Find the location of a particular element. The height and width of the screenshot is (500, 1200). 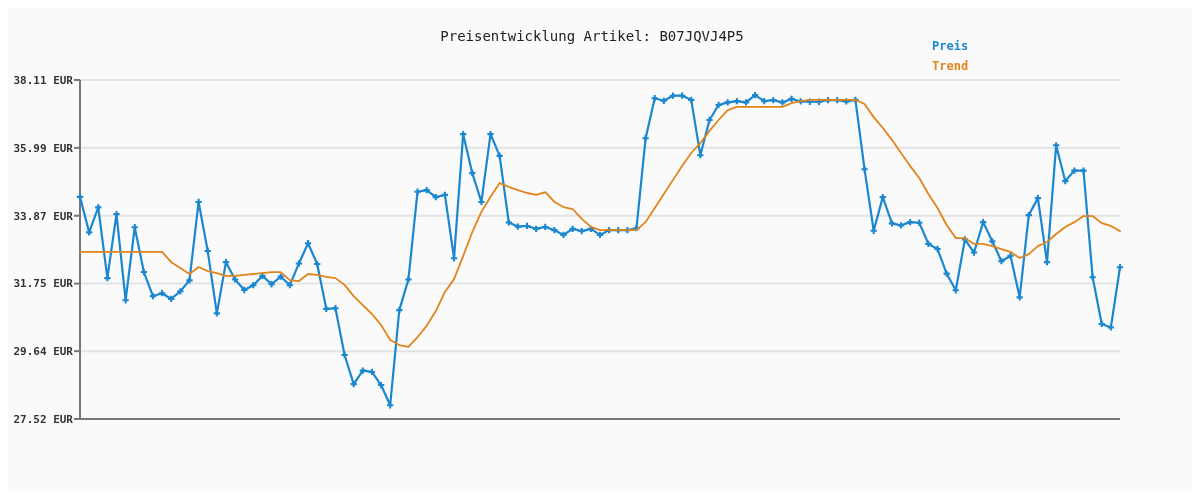

y-tick-label: 33.87 EUR is located at coordinates (43, 216).